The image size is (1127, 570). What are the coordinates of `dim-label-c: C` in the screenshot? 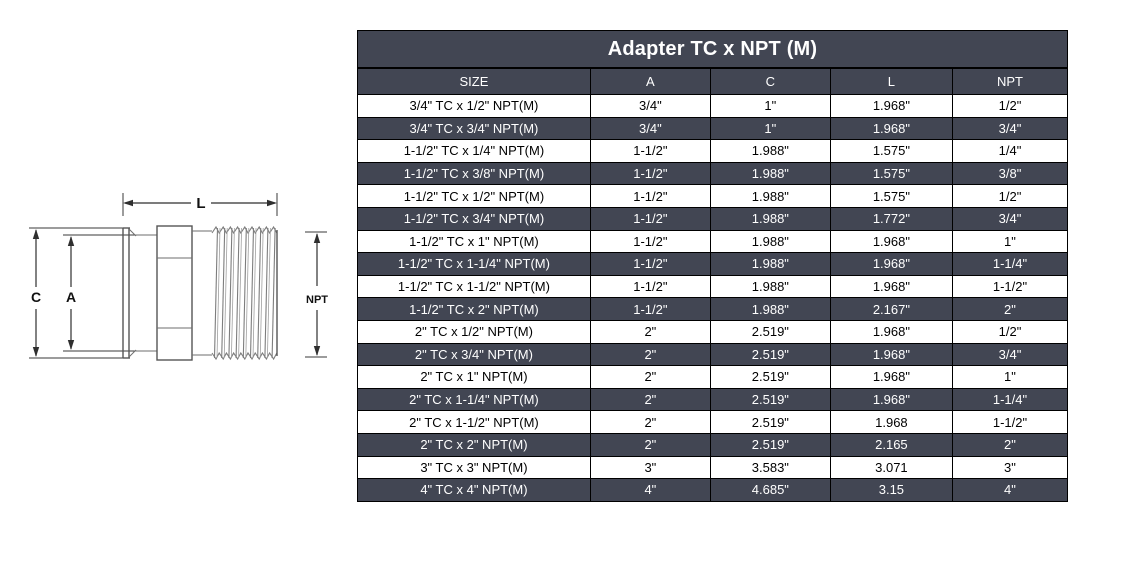 It's located at (36, 297).